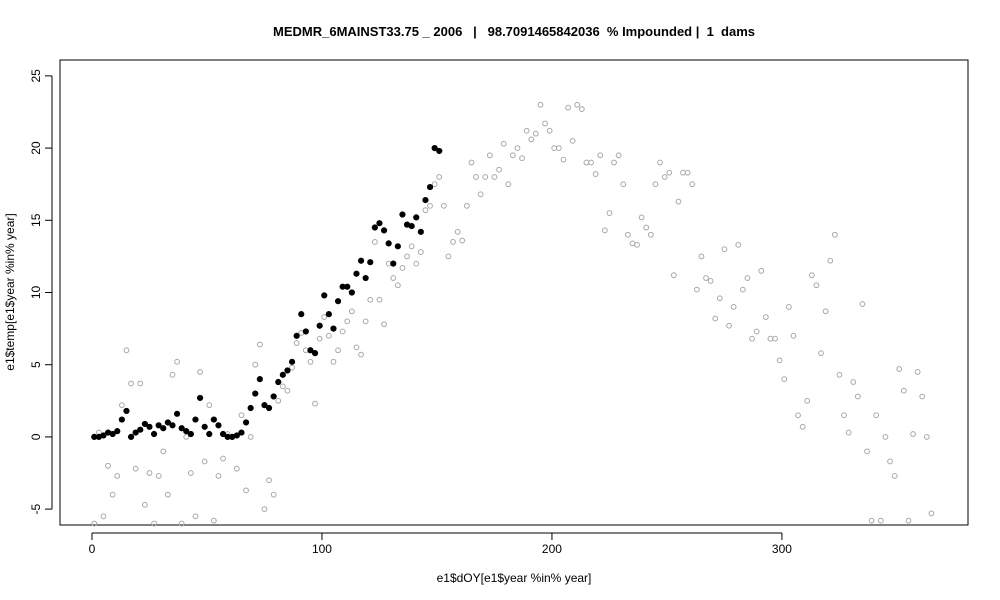 Image resolution: width=1000 pixels, height=600 pixels. Describe the element at coordinates (36, 364) in the screenshot. I see `y-tick-label: 5` at that location.